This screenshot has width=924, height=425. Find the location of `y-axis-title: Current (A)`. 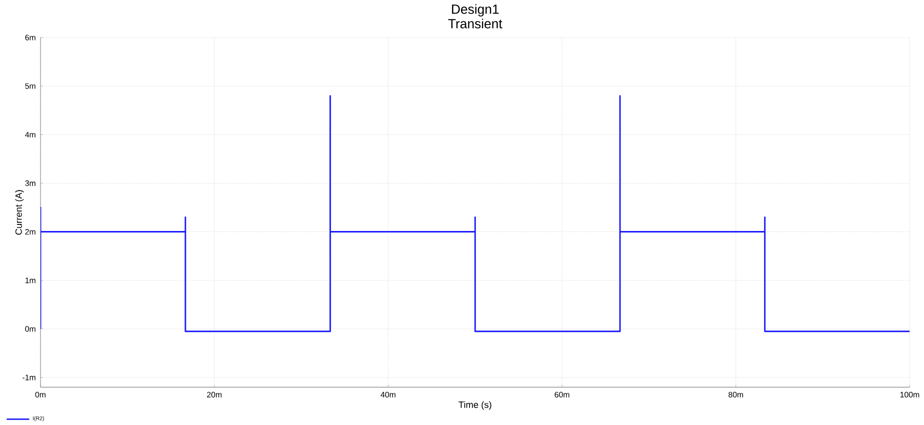

y-axis-title: Current (A) is located at coordinates (19, 212).